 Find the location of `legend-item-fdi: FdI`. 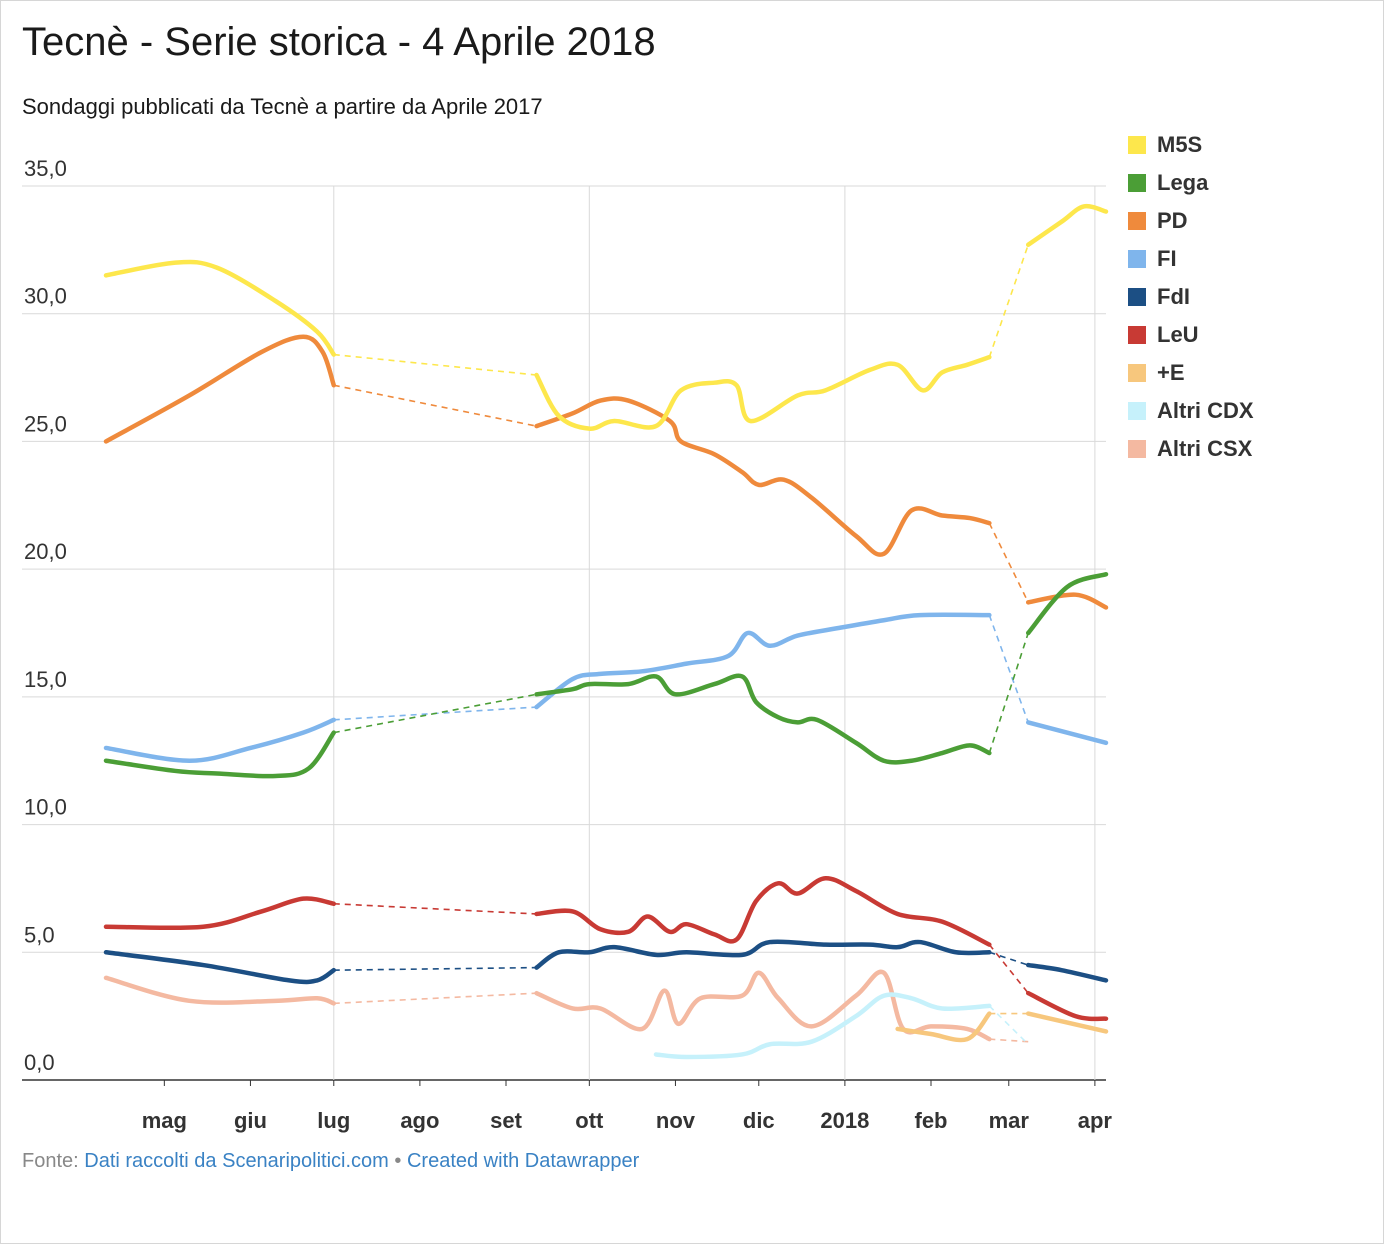

legend-item-fdi: FdI is located at coordinates (1191, 297).